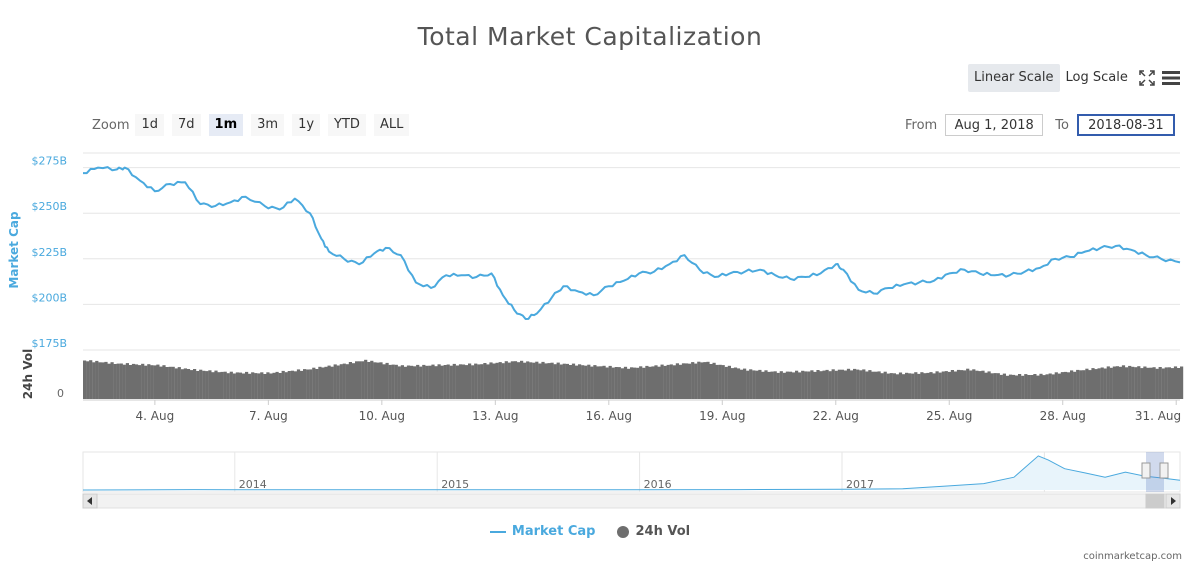 This screenshot has height=582, width=1200. What do you see at coordinates (391, 125) in the screenshot?
I see `zoom-all-button: ALL` at bounding box center [391, 125].